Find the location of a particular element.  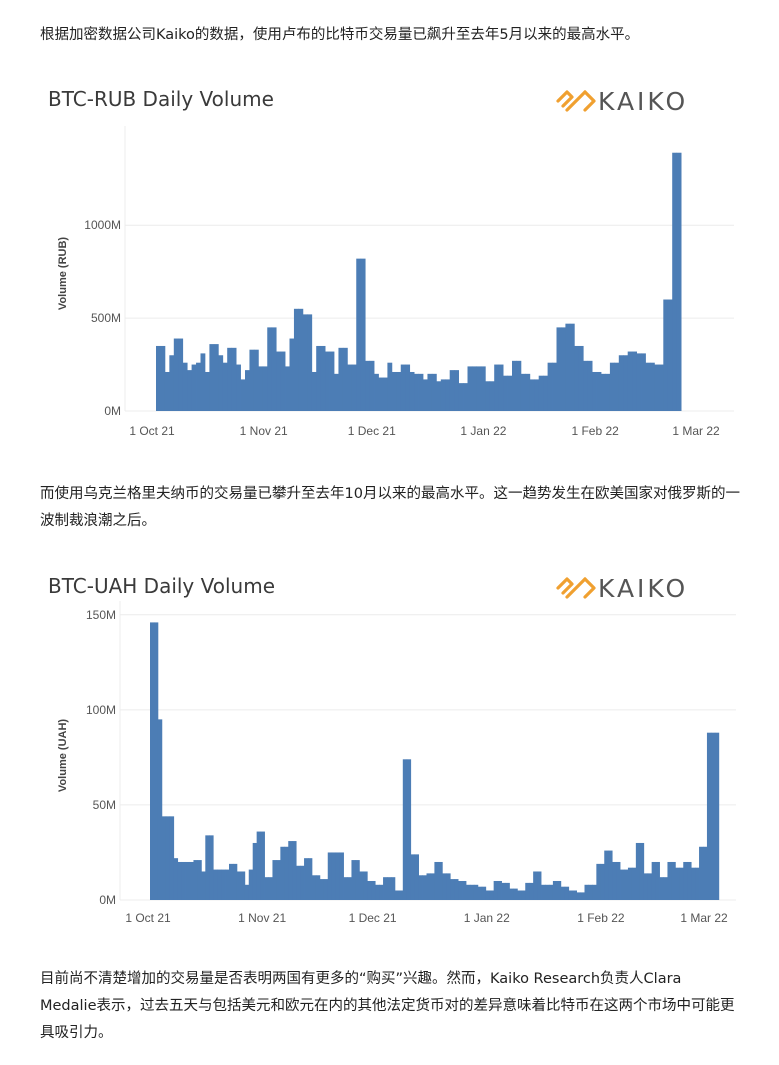

kaiko-logo: KAIKO is located at coordinates (620, 588).